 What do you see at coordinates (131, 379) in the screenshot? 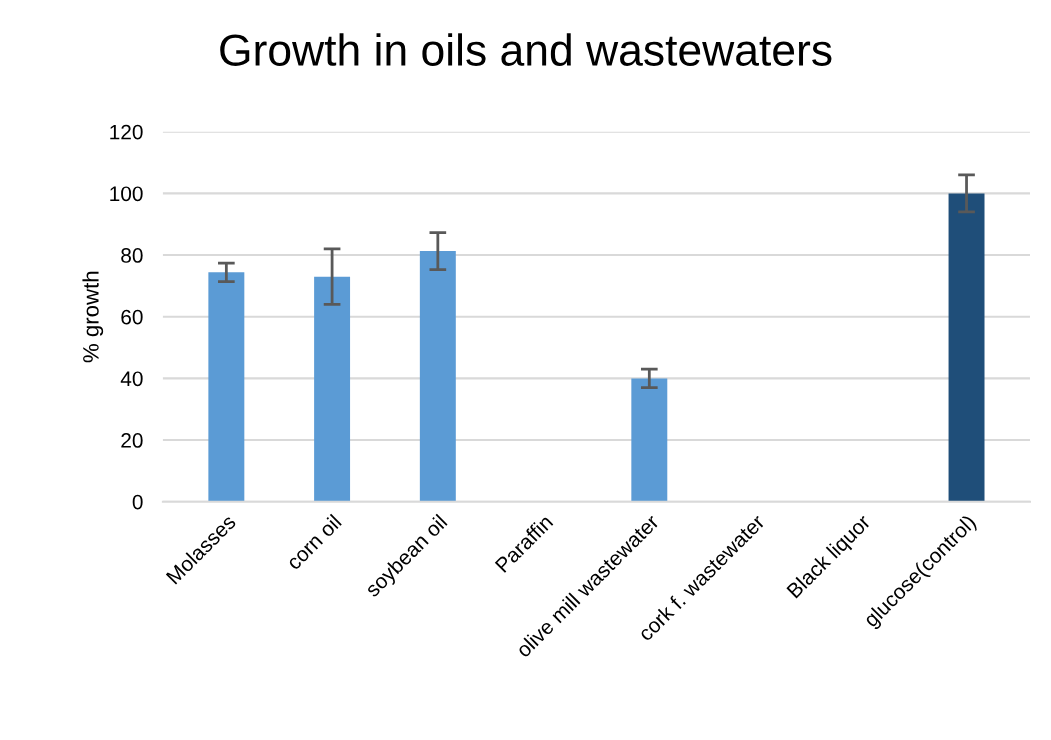
I see `y-tick-label: 40` at bounding box center [131, 379].